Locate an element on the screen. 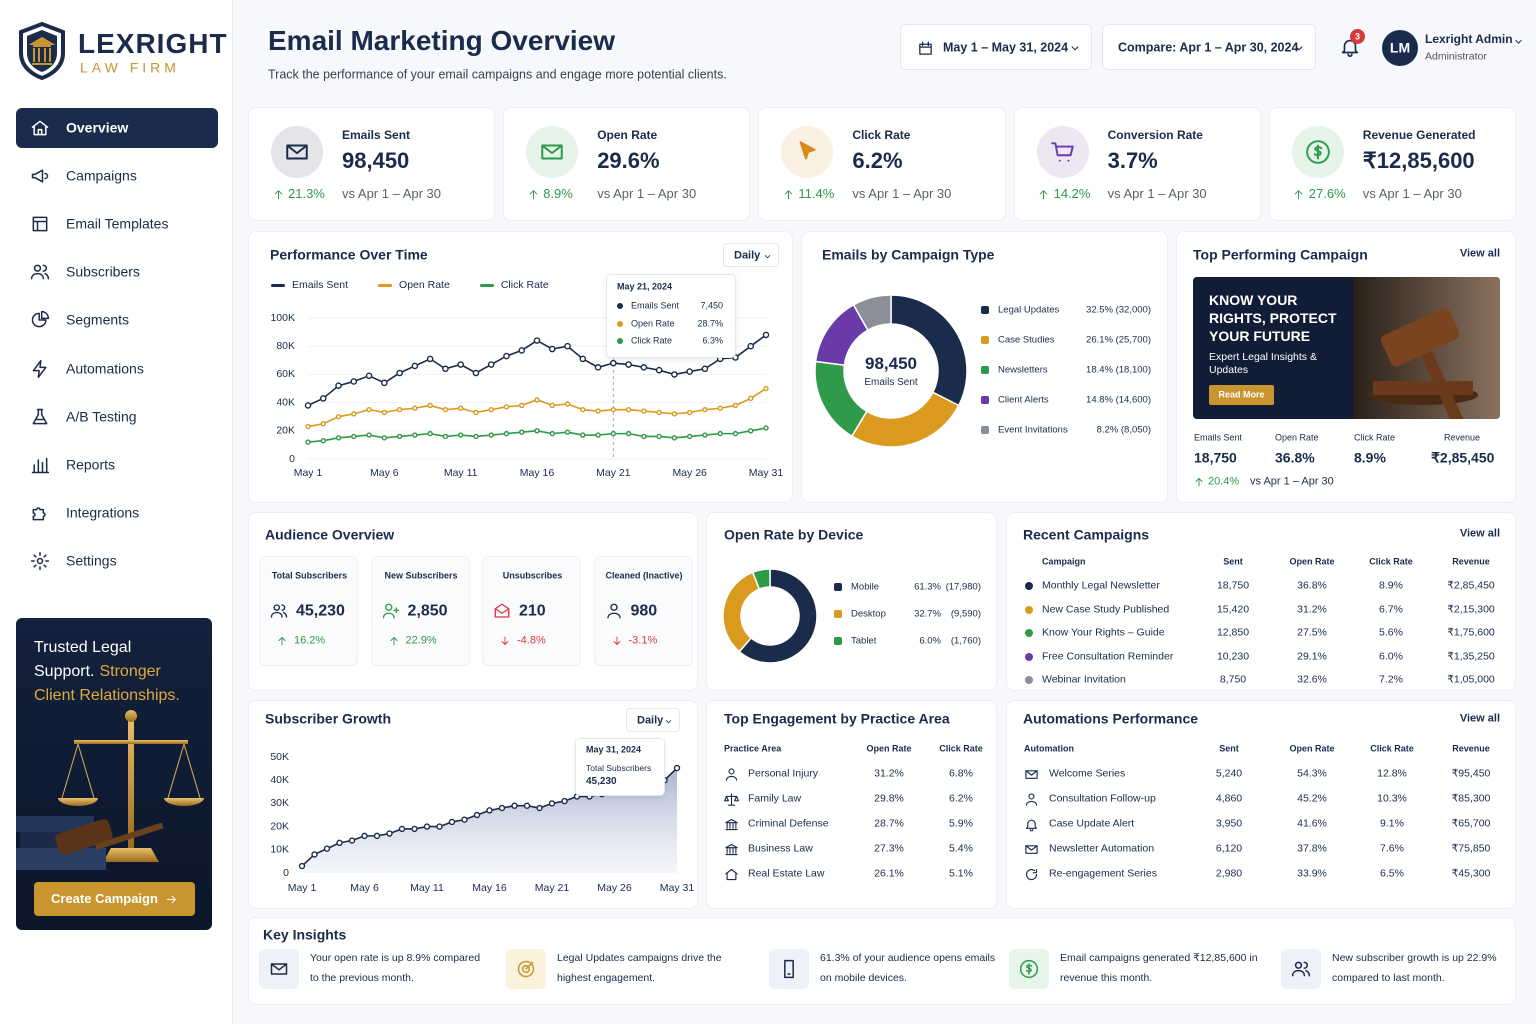 The height and width of the screenshot is (1024, 1536). table-cell: Criminal Defense is located at coordinates (788, 823).